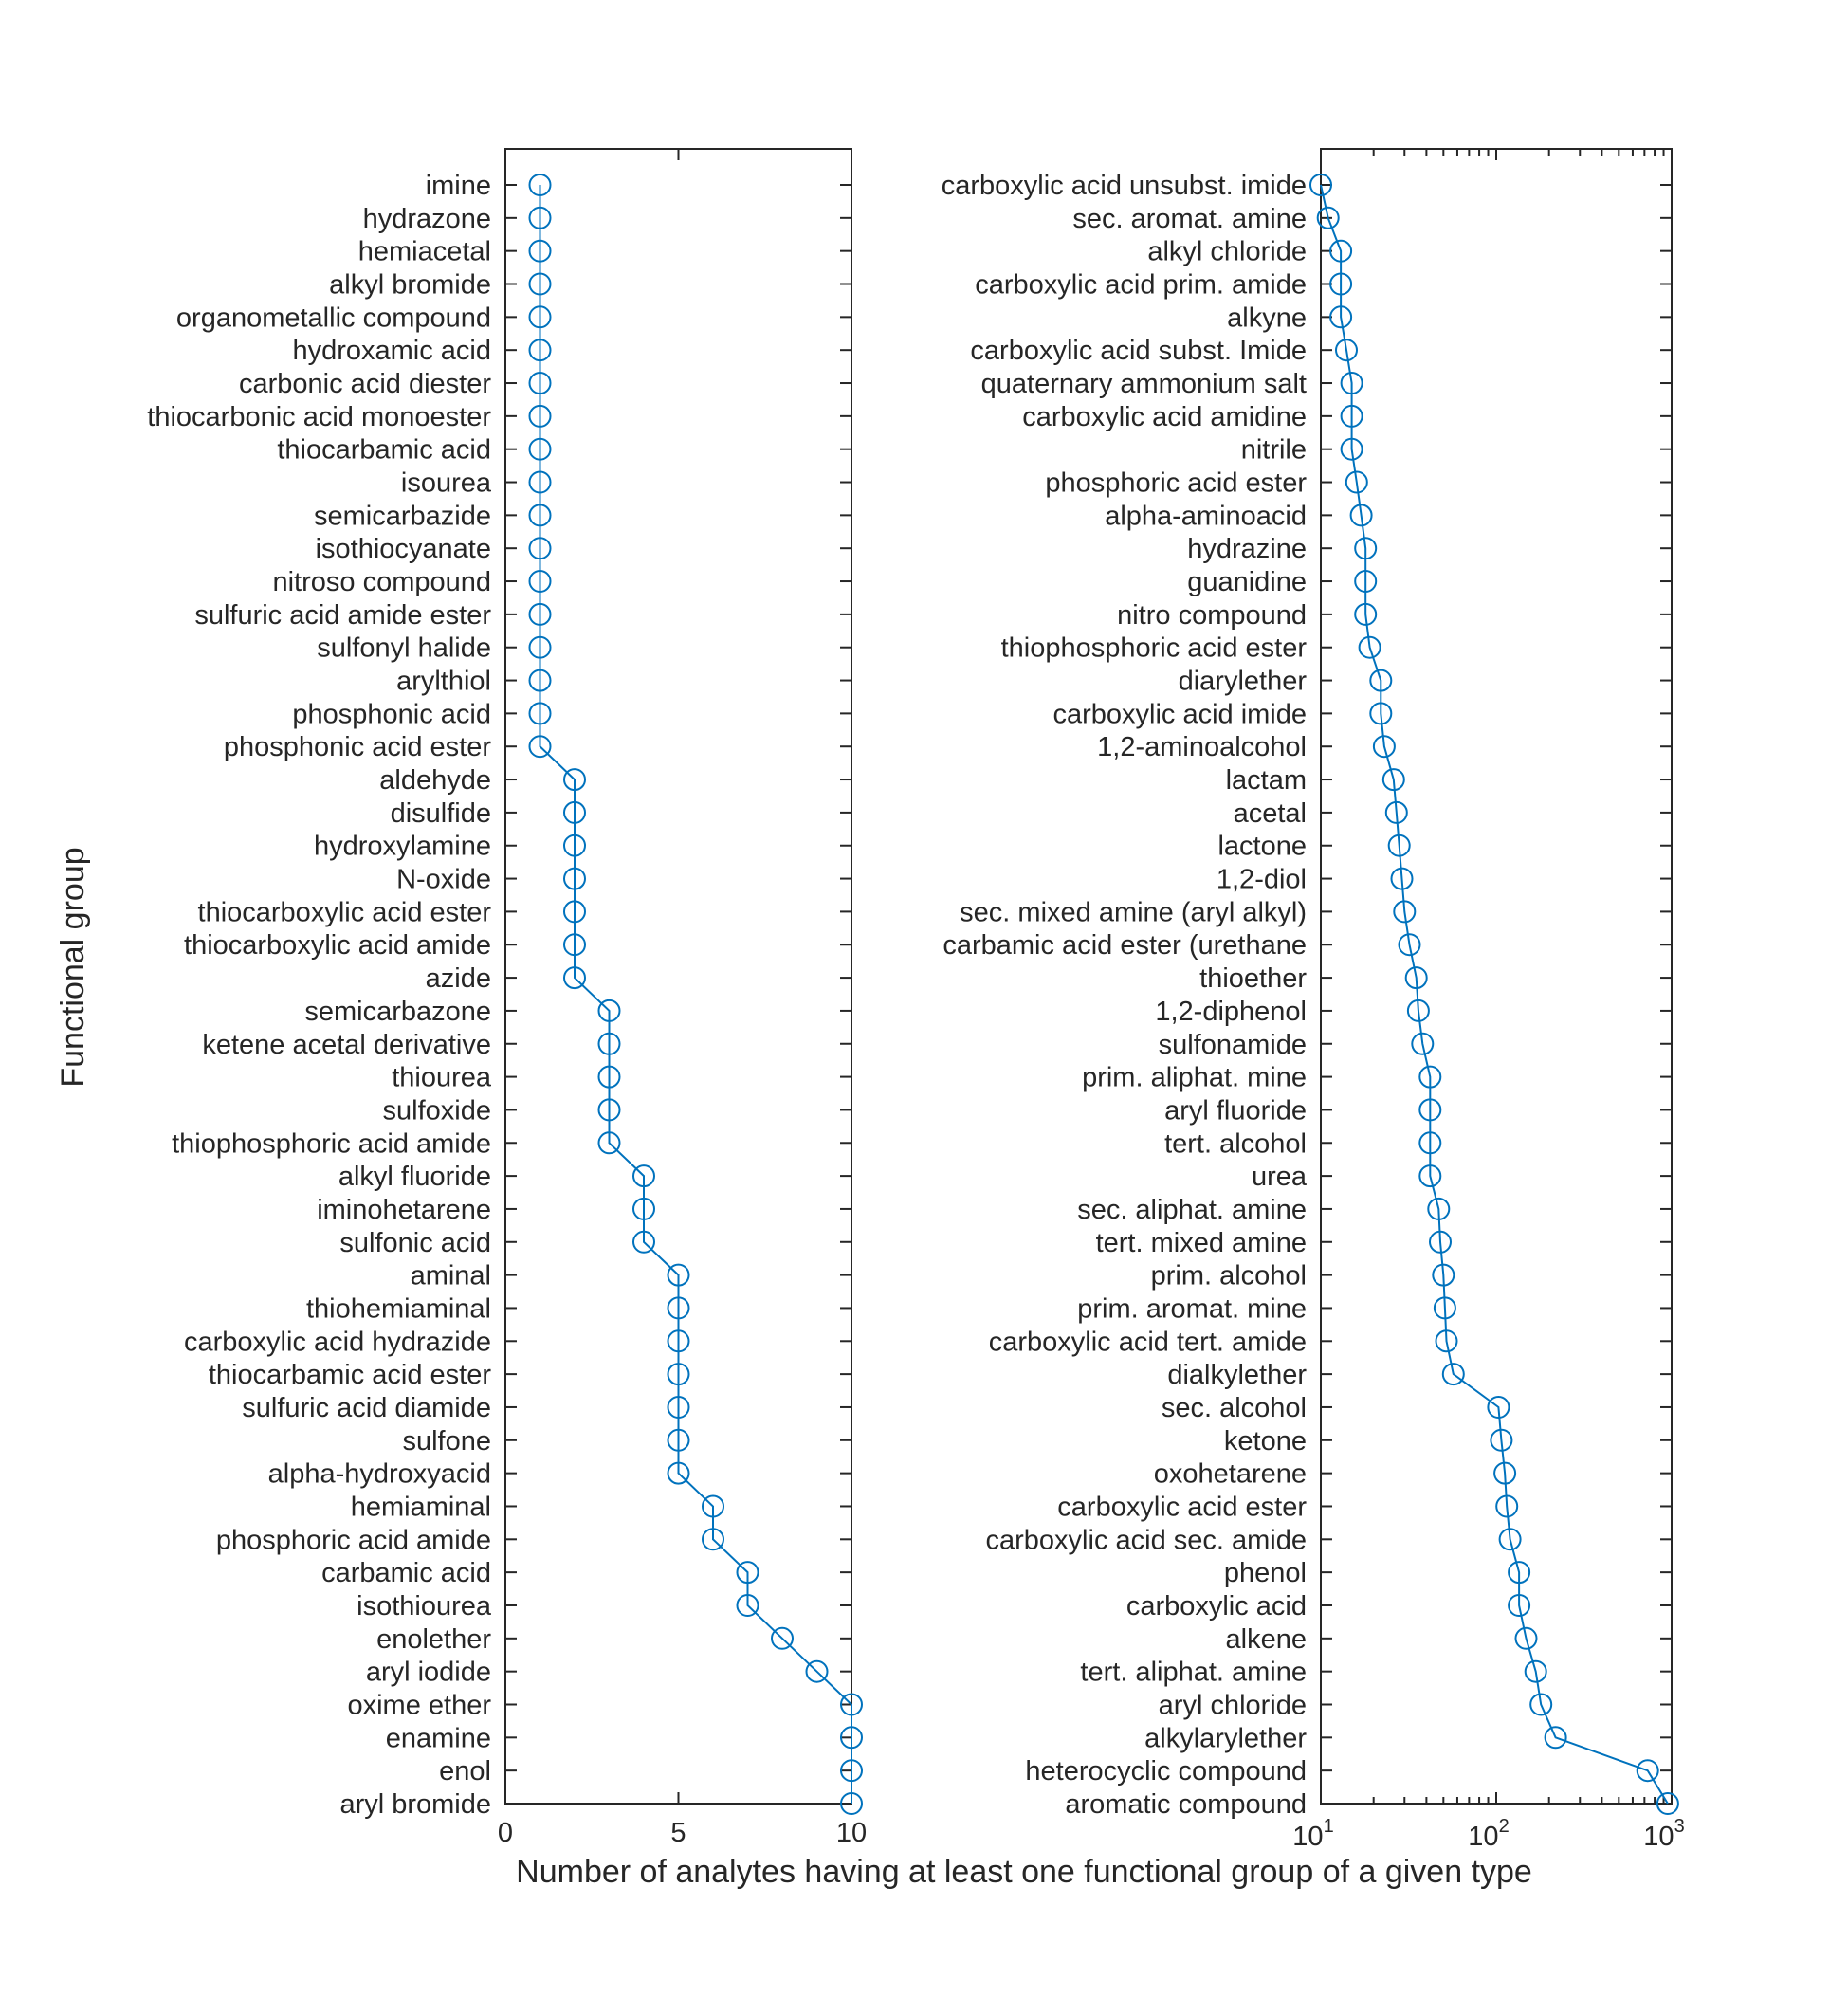 This screenshot has height=2016, width=1848. Describe the element at coordinates (379, 1474) in the screenshot. I see `y-tick-label: alpha-hydroxyacid` at that location.